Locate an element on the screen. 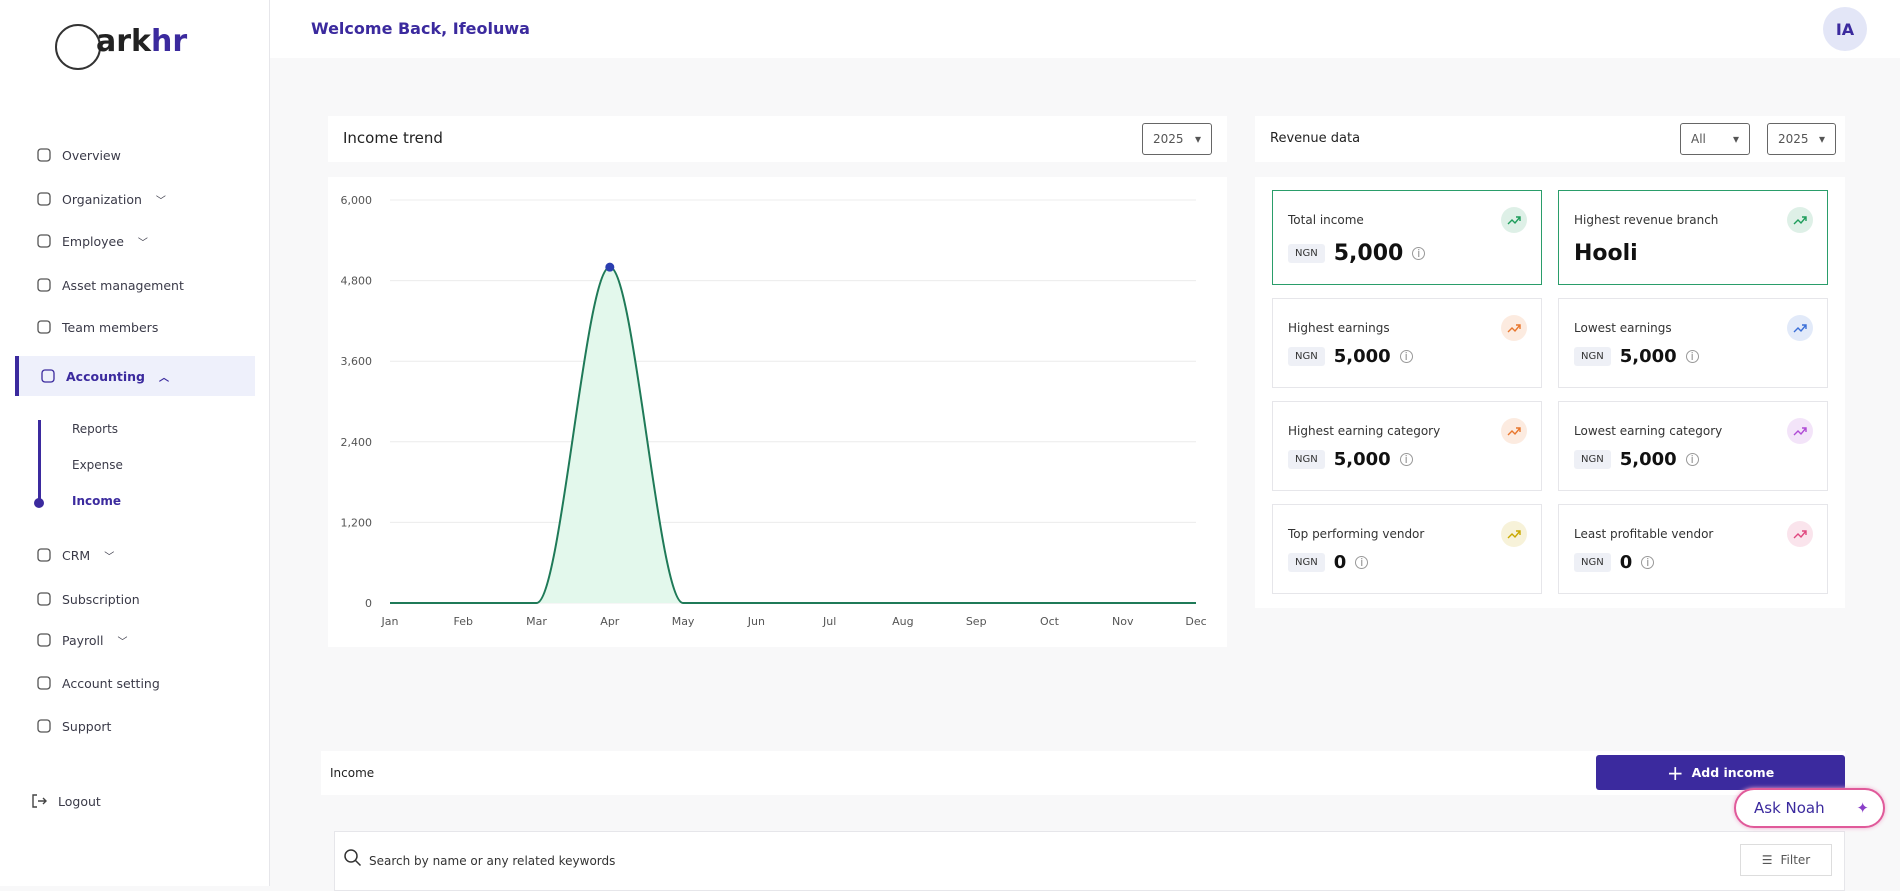 The height and width of the screenshot is (891, 1900). filter-select: All ▾ is located at coordinates (1715, 139).